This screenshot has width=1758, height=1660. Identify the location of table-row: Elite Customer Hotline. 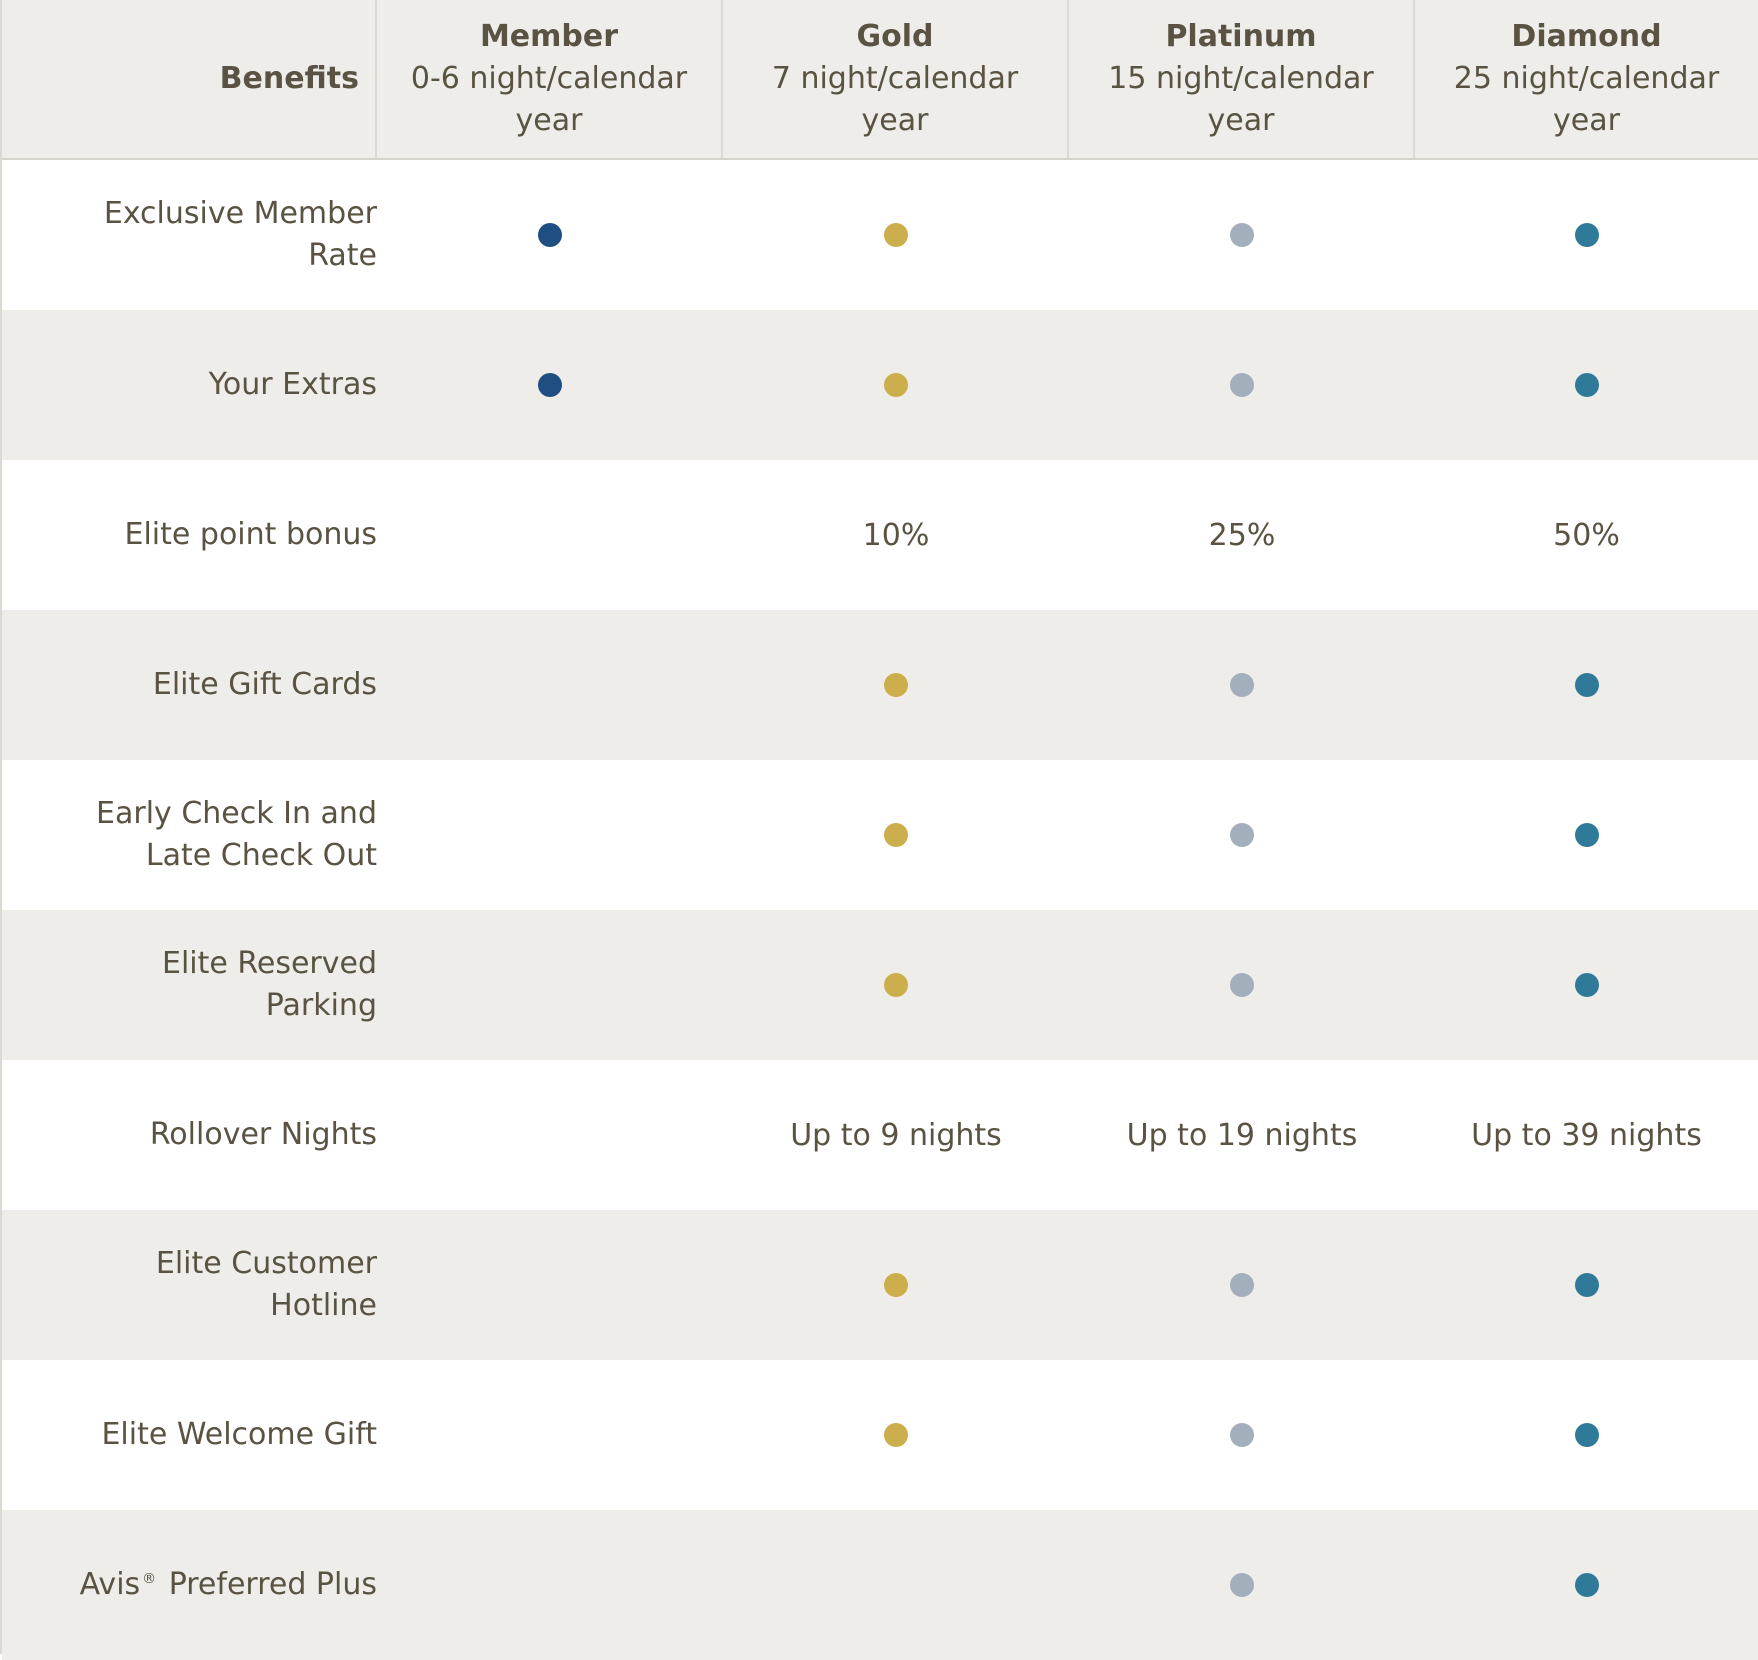
(880, 1285).